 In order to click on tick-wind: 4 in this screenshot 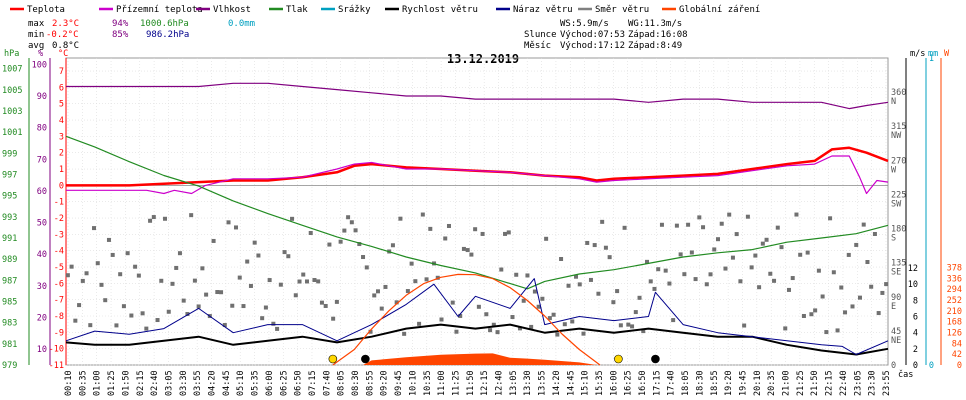, I will do `click(915, 334)`.